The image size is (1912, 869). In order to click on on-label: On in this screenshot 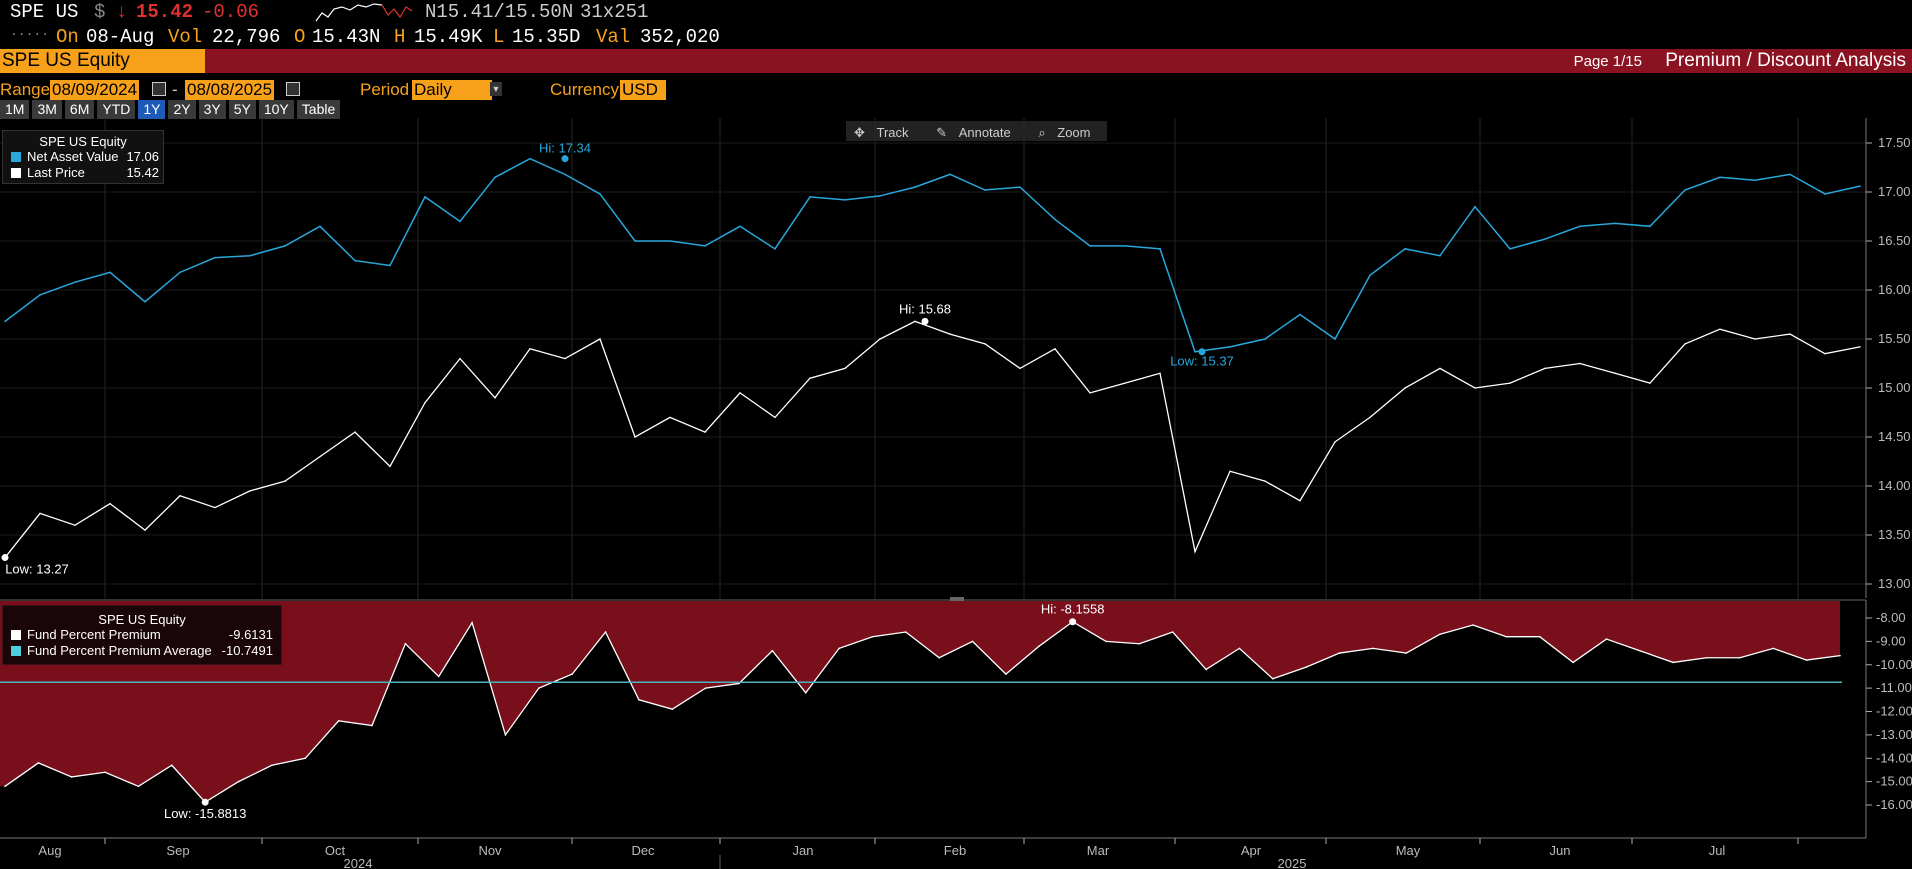, I will do `click(67, 37)`.